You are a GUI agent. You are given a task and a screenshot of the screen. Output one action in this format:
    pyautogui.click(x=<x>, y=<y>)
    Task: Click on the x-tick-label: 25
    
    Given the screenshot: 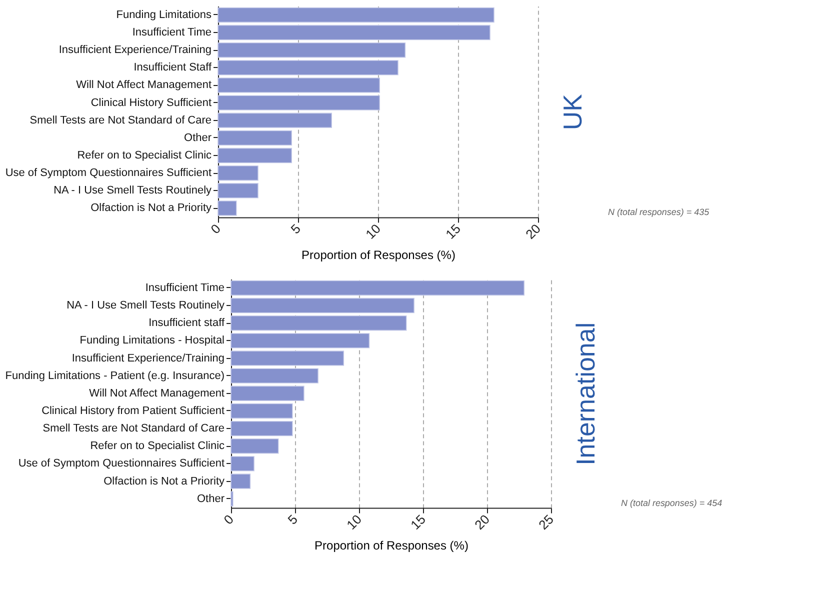 What is the action you would take?
    pyautogui.click(x=546, y=522)
    